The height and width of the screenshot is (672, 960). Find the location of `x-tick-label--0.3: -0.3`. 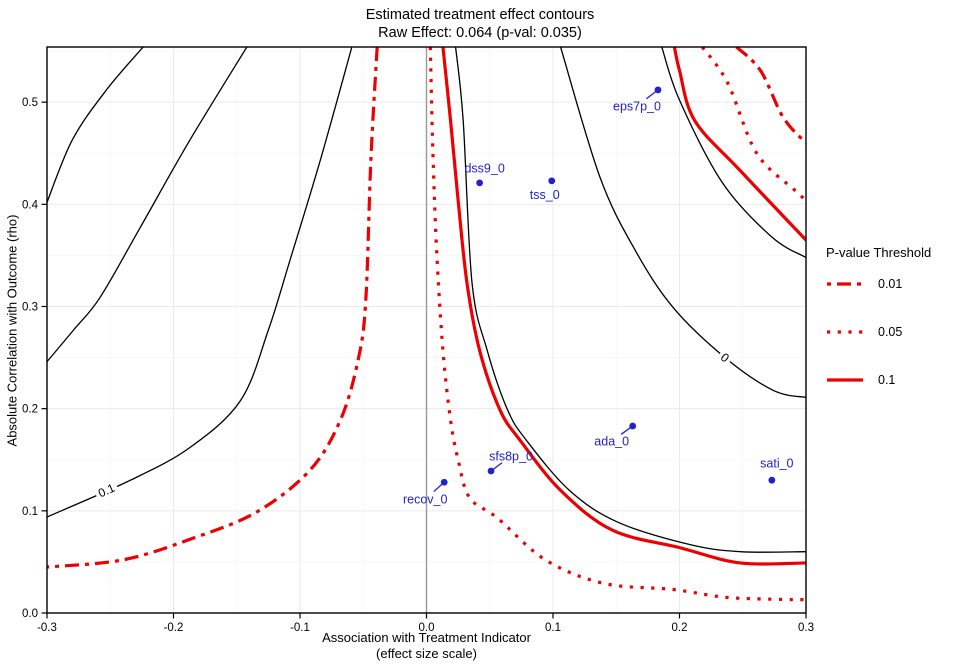

x-tick-label--0.3: -0.3 is located at coordinates (47, 628).